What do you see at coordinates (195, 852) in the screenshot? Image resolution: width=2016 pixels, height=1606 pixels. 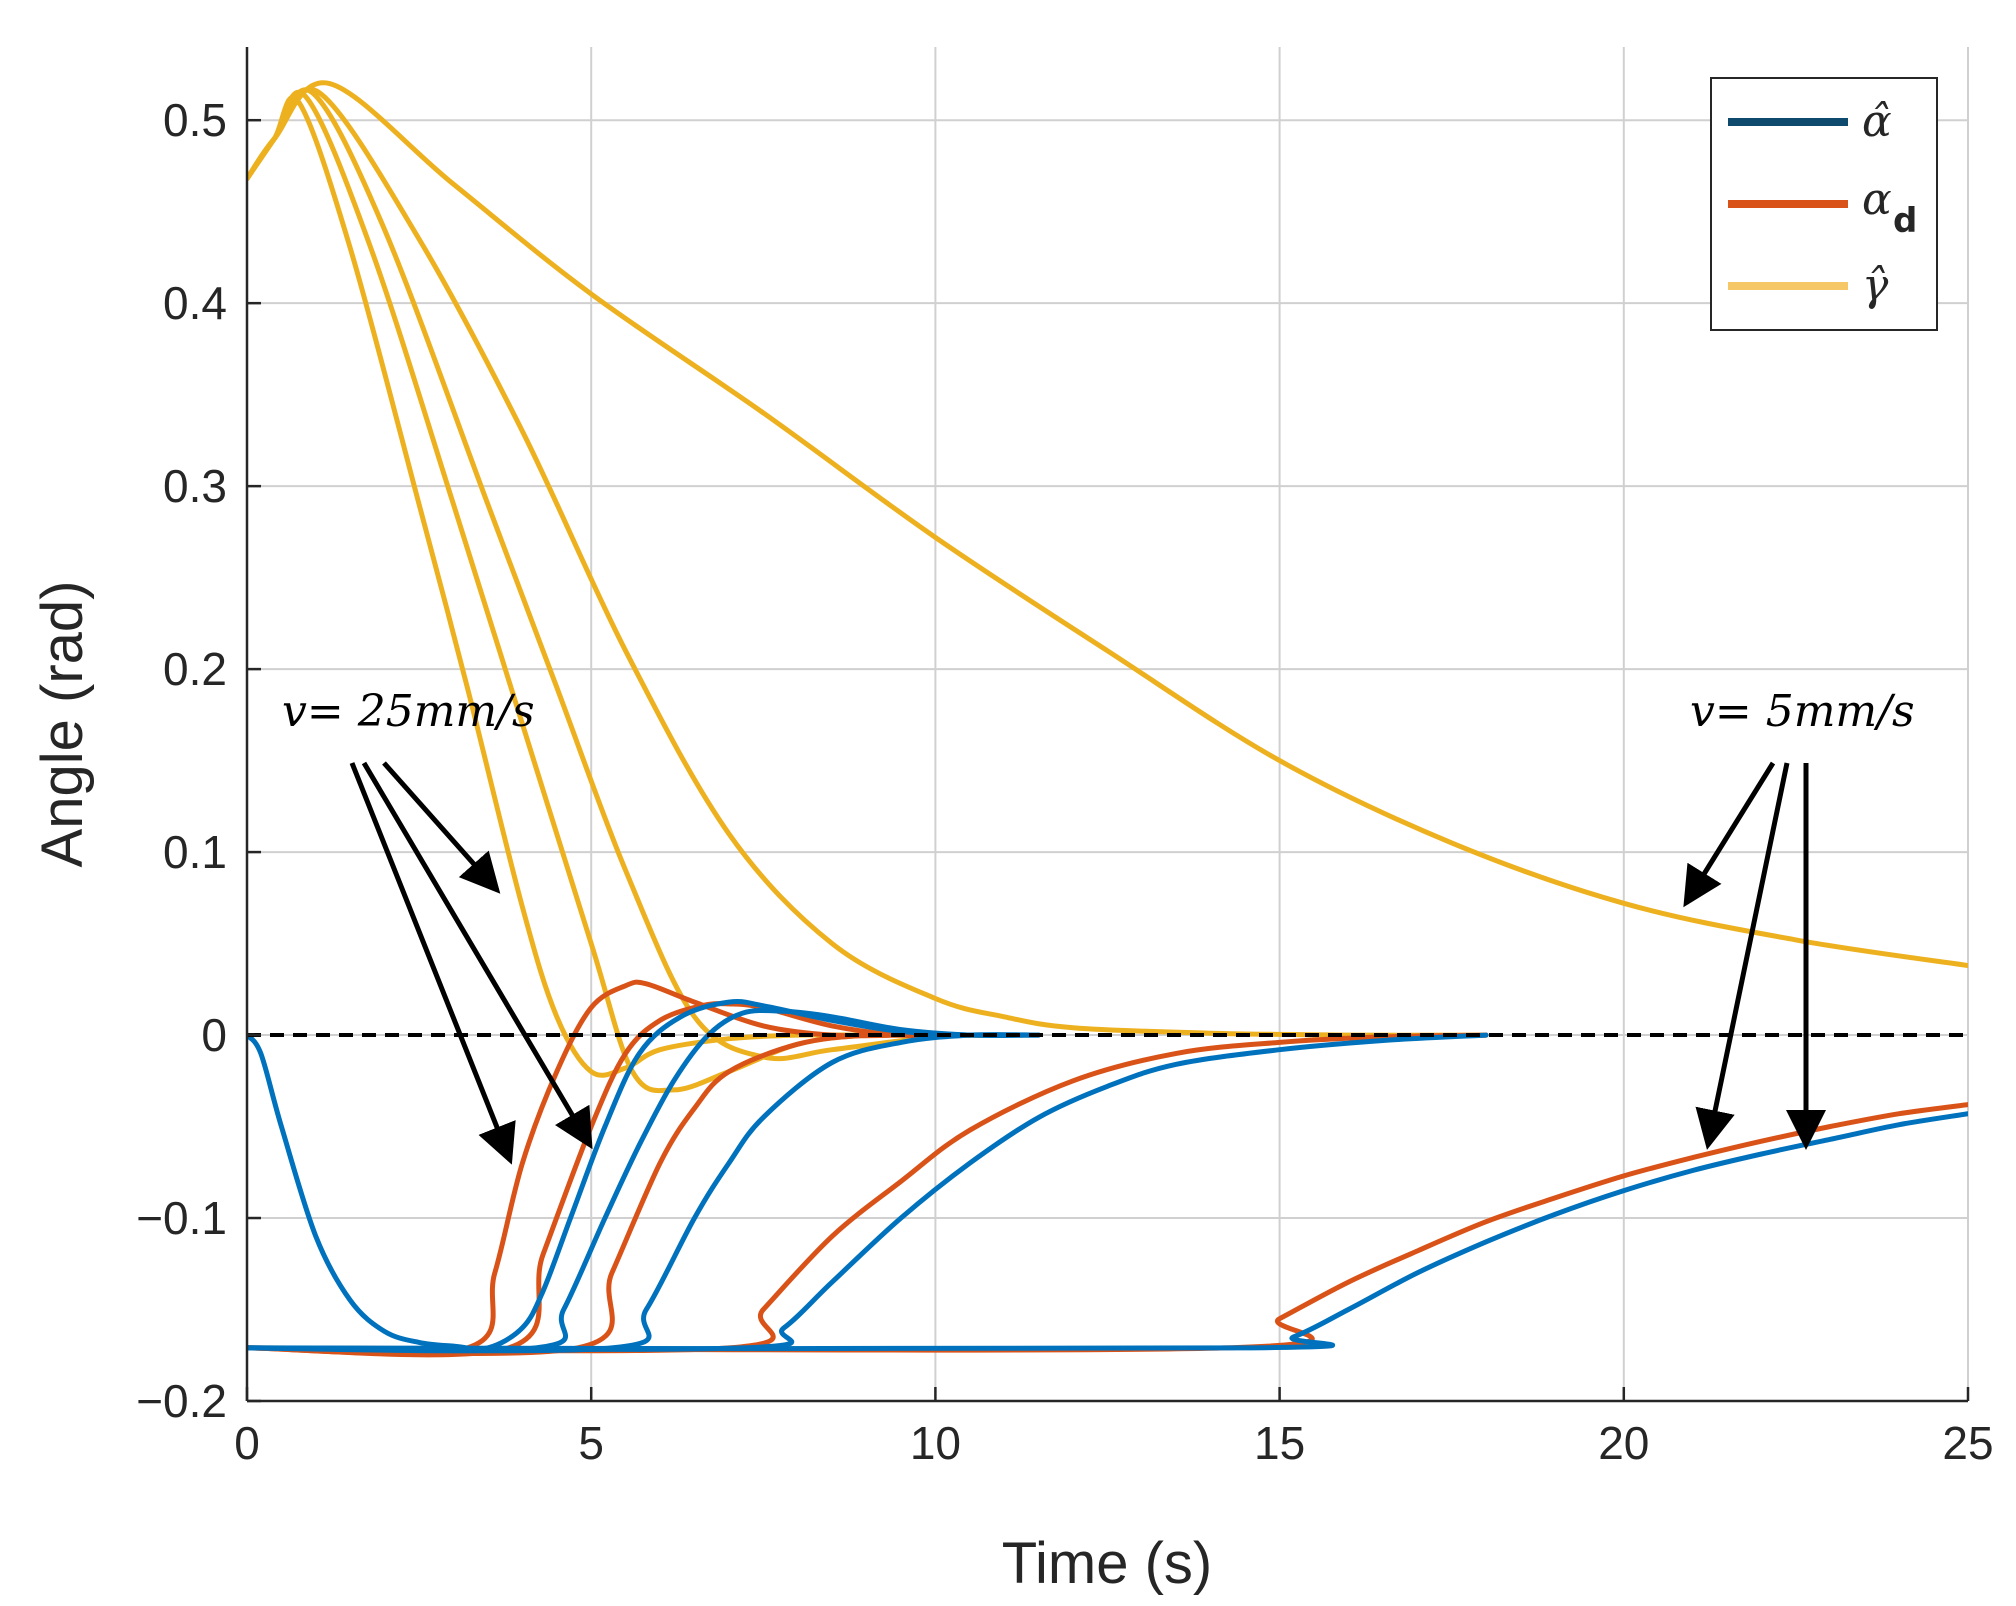 I see `y-tick-label: 0.1` at bounding box center [195, 852].